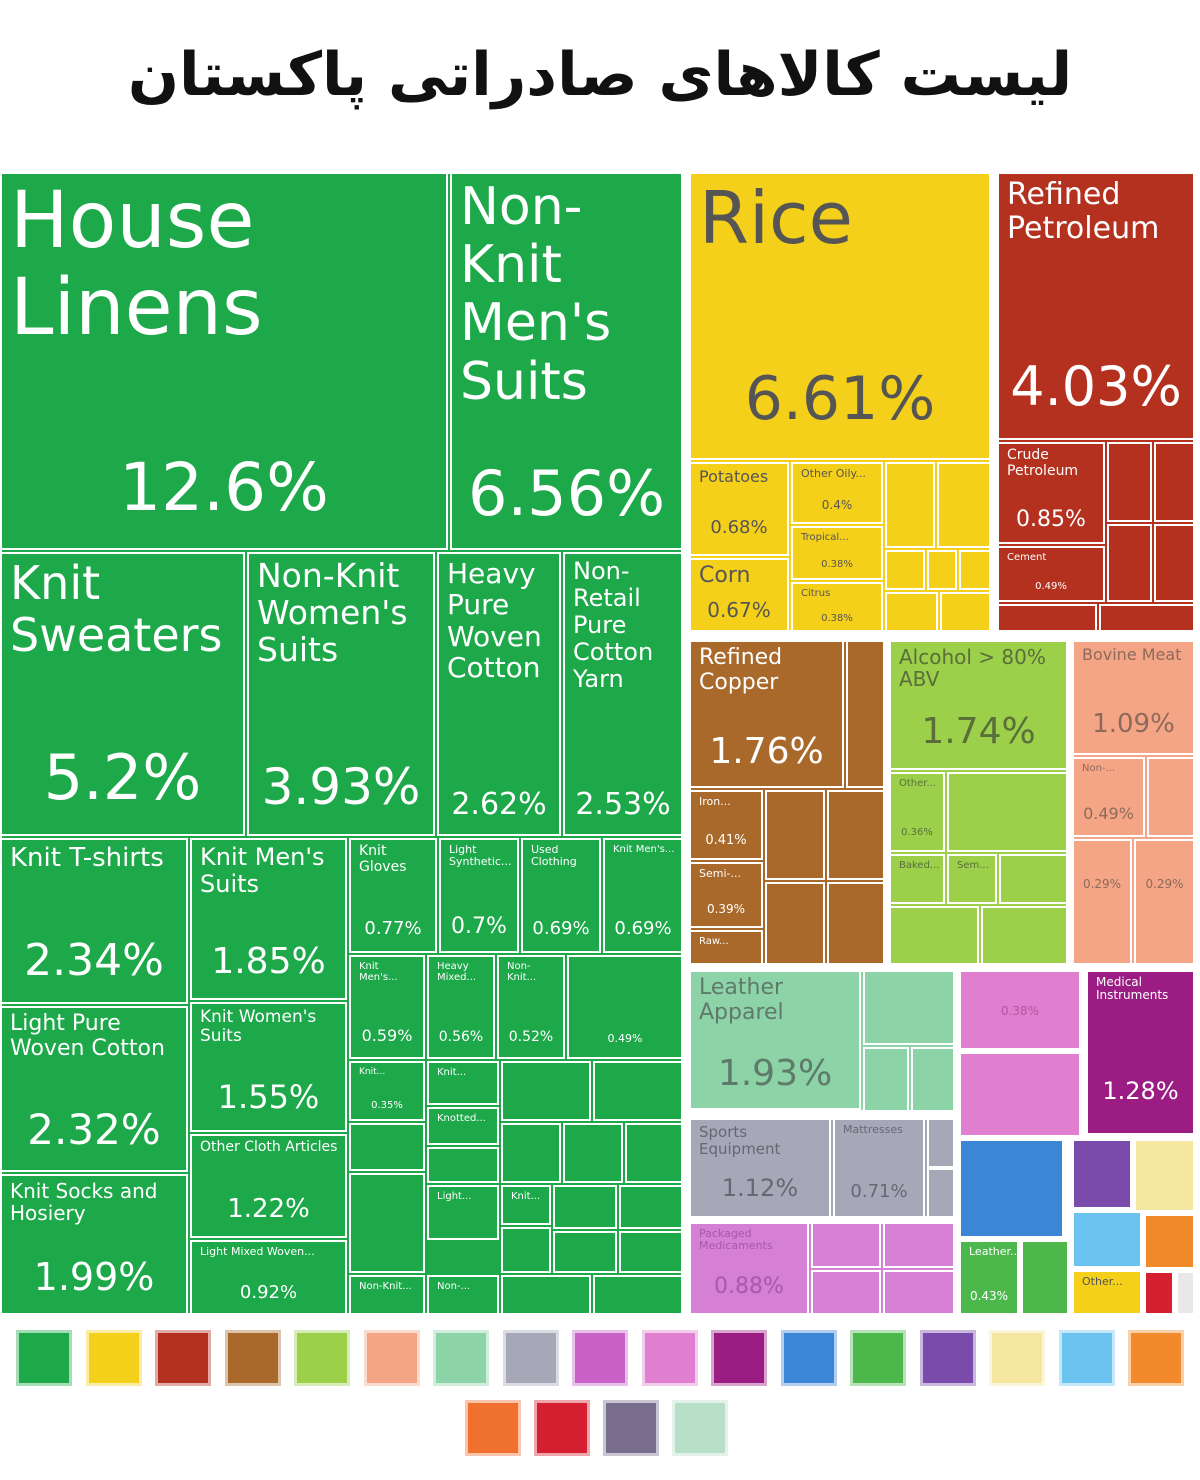  I want to click on tile-value: 3.93%, so click(341, 787).